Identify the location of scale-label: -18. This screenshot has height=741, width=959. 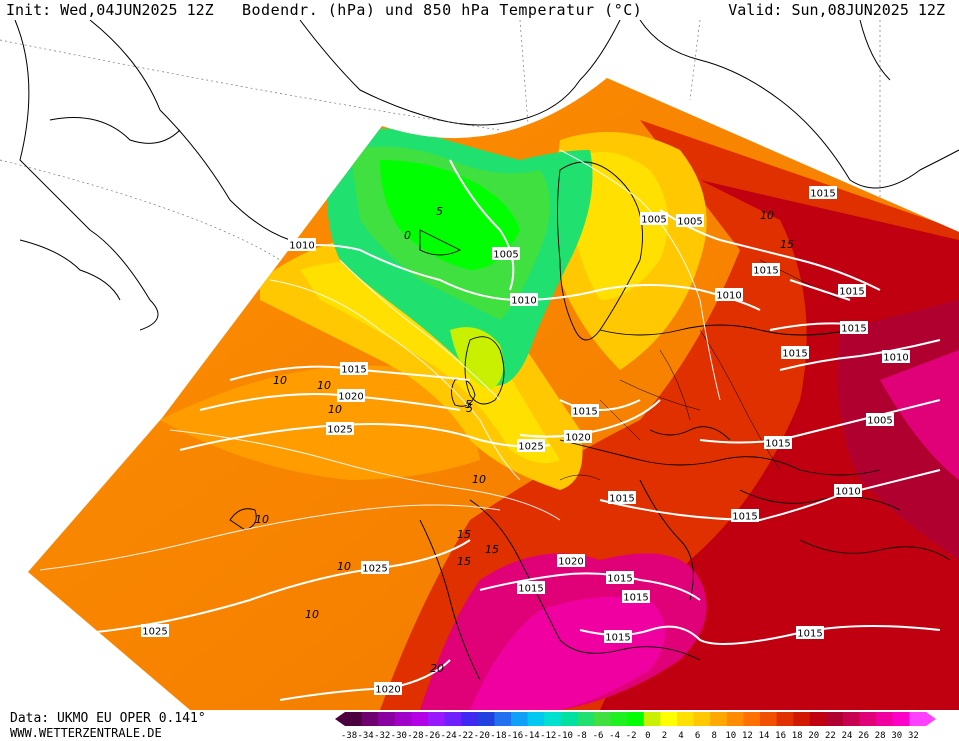
(498, 736).